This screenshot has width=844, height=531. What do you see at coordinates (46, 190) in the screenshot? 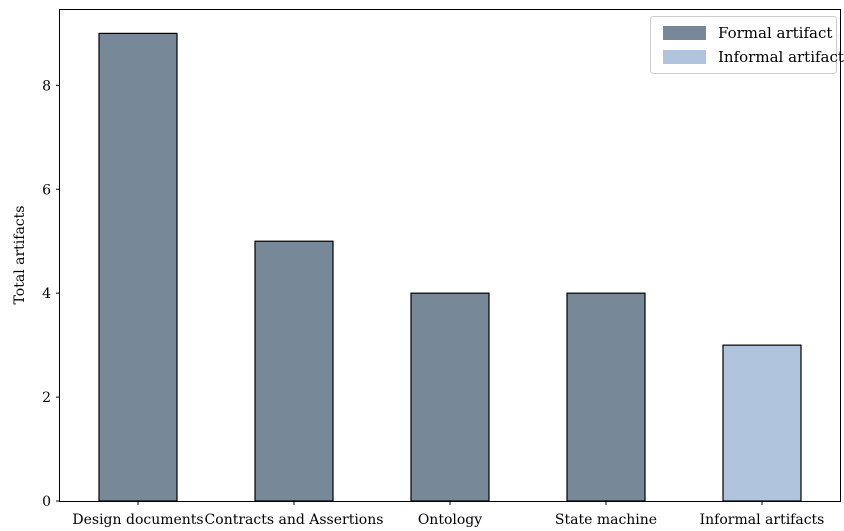
I see `y-tick-label: 6` at bounding box center [46, 190].